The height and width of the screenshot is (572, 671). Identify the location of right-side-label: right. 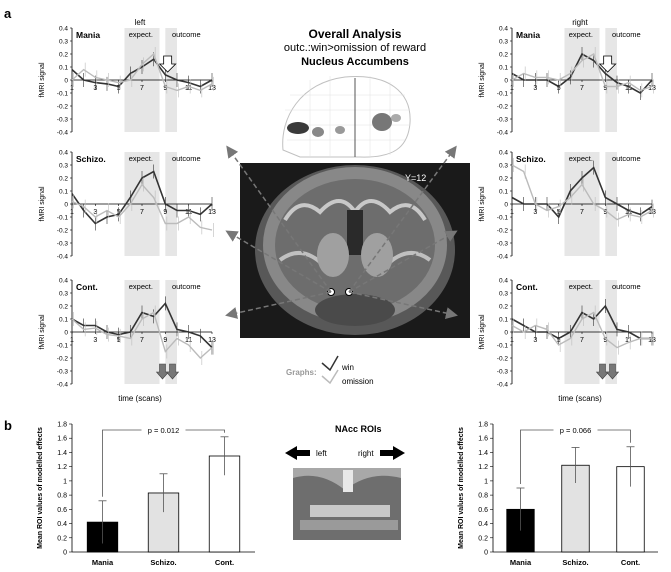
(580, 22).